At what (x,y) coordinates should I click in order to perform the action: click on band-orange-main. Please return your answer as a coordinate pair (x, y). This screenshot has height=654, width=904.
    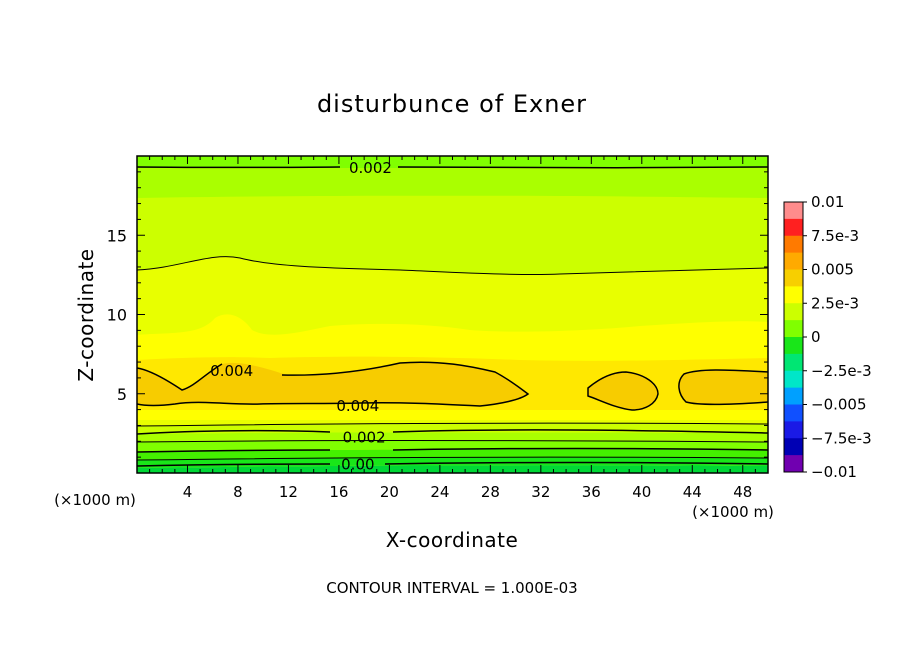
    Looking at the image, I should click on (332, 384).